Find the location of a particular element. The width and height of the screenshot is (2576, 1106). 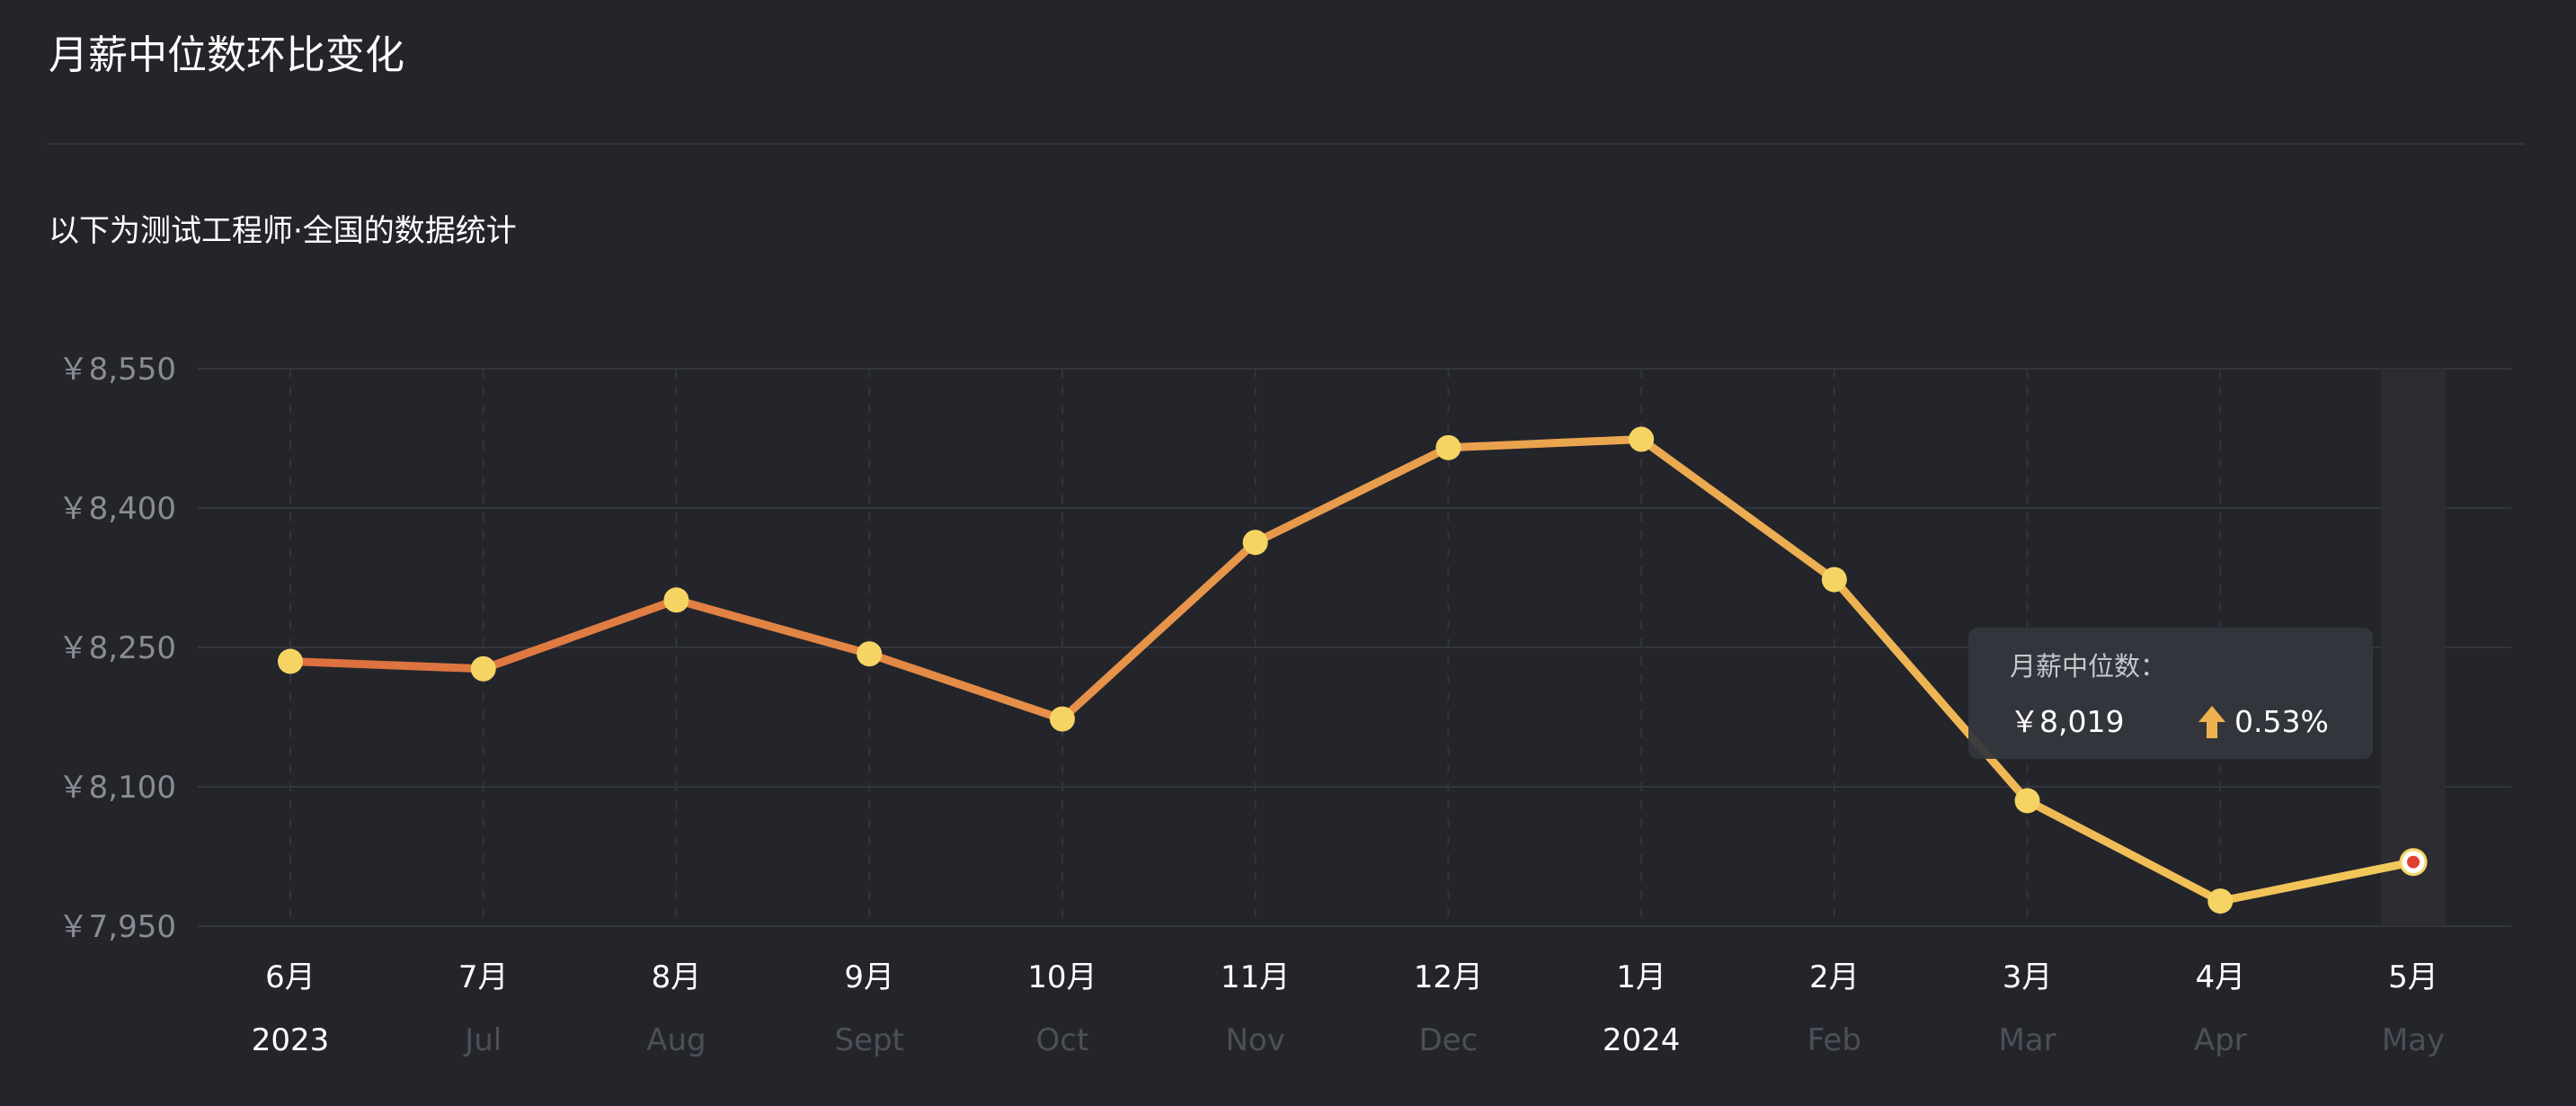

x-tick-label: 3月 is located at coordinates (2028, 977).